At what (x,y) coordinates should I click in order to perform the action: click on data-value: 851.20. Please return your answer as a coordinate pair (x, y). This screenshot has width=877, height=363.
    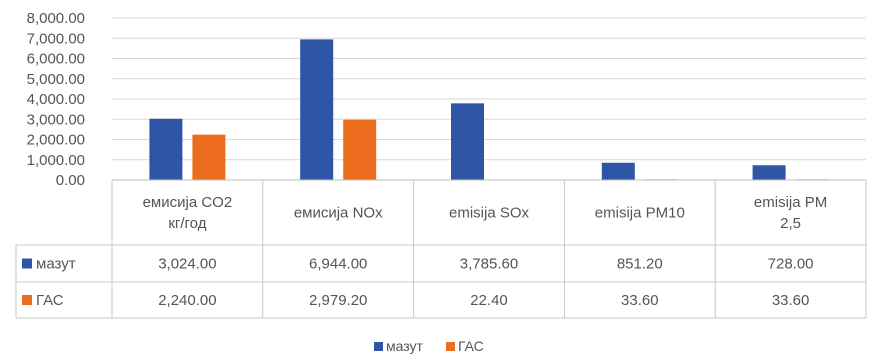
    Looking at the image, I should click on (640, 264).